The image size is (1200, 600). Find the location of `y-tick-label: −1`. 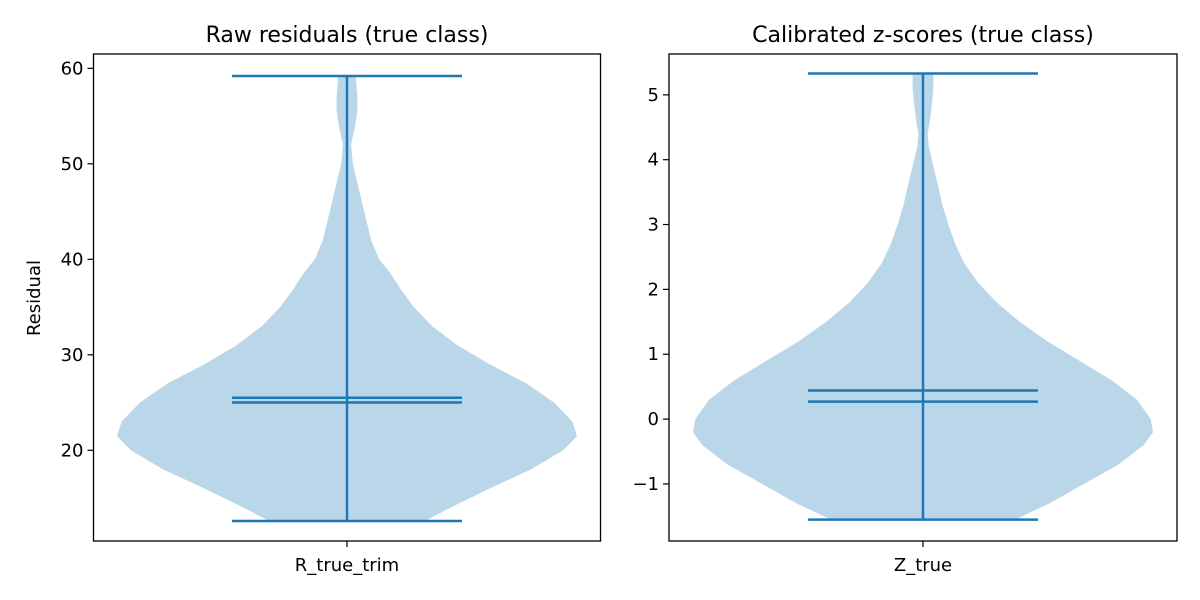

y-tick-label: −1 is located at coordinates (645, 484).